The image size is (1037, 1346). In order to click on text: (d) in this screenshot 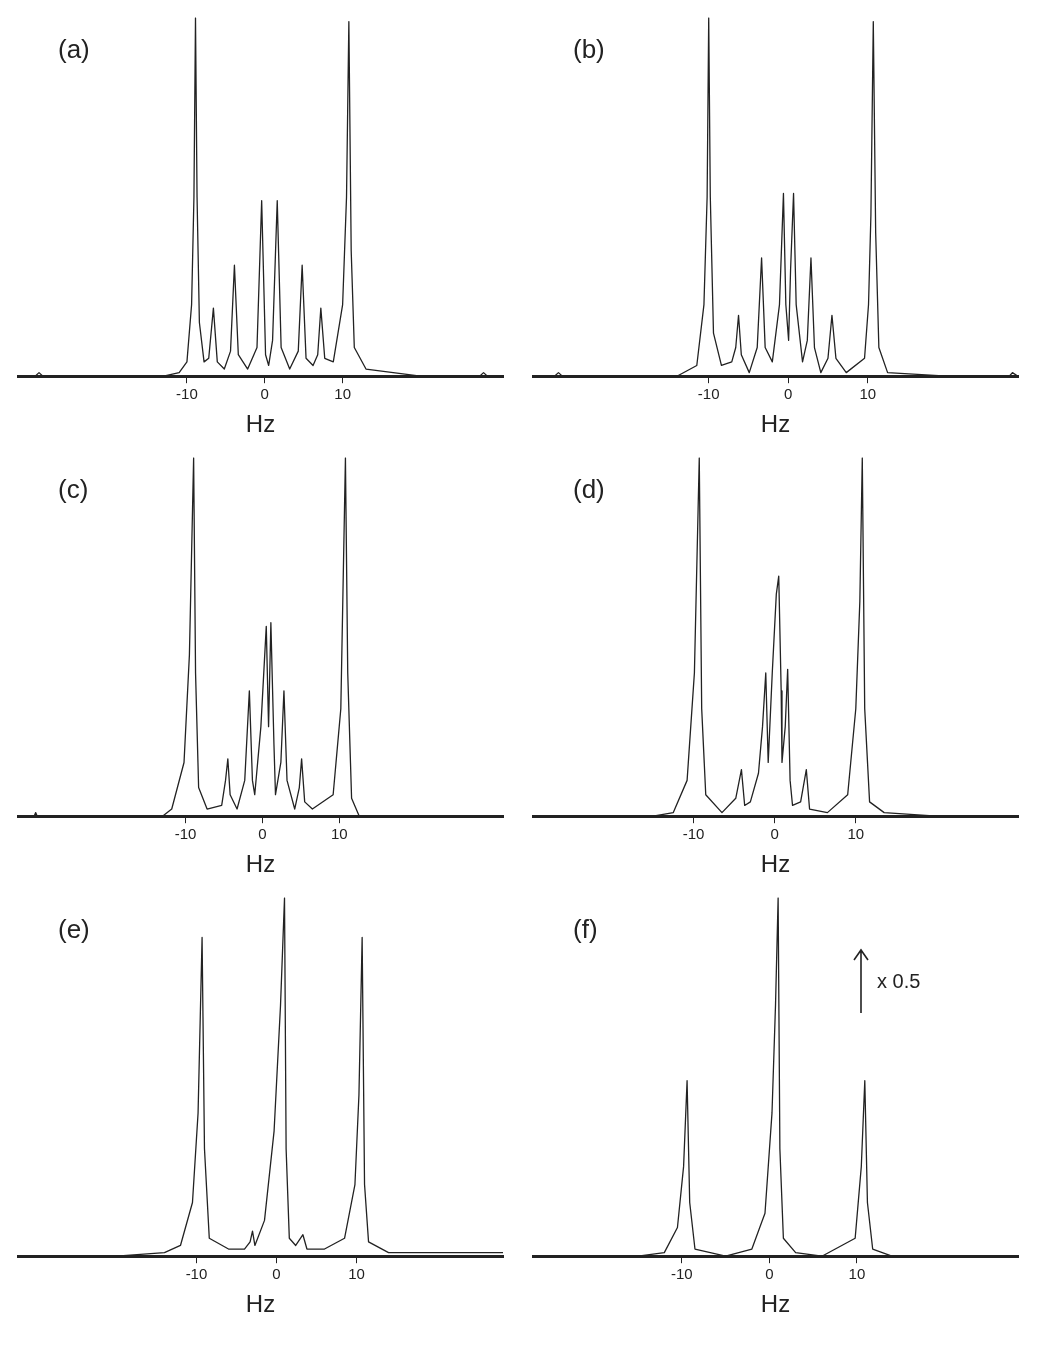, I will do `click(589, 489)`.